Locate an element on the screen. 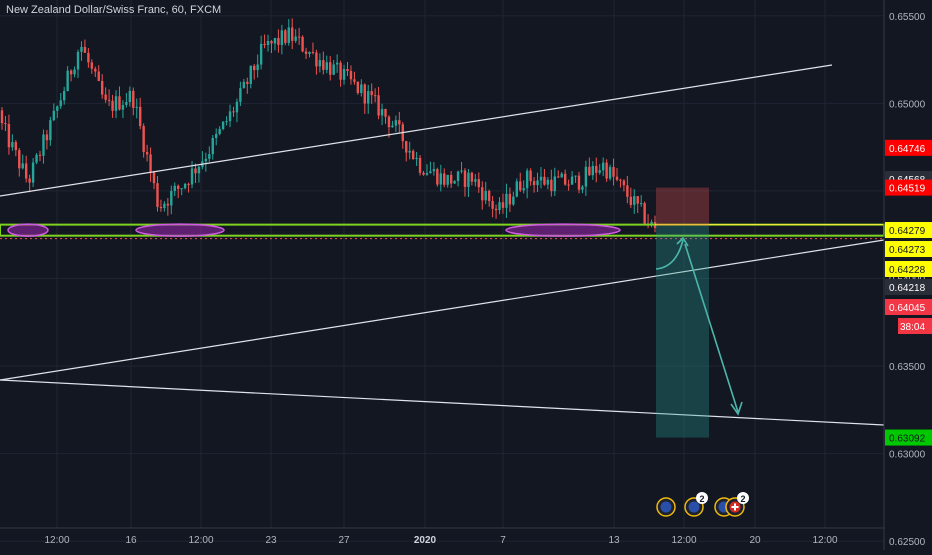  price-label-text: 0.64045 is located at coordinates (907, 308).